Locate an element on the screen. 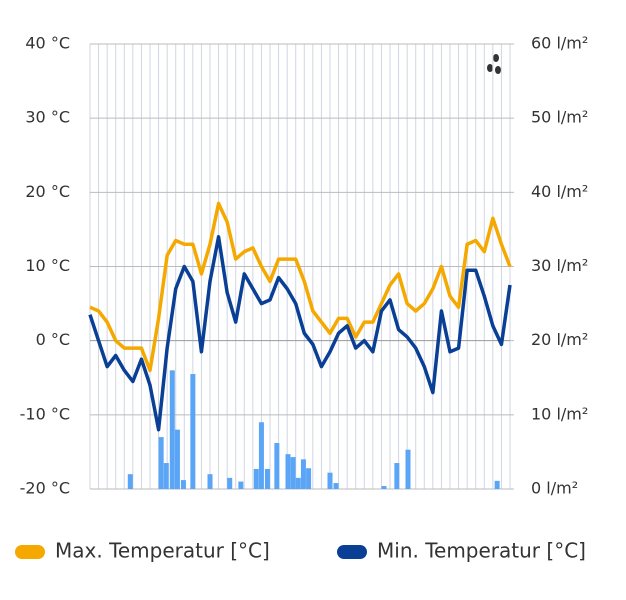  rain-icon is located at coordinates (494, 64).